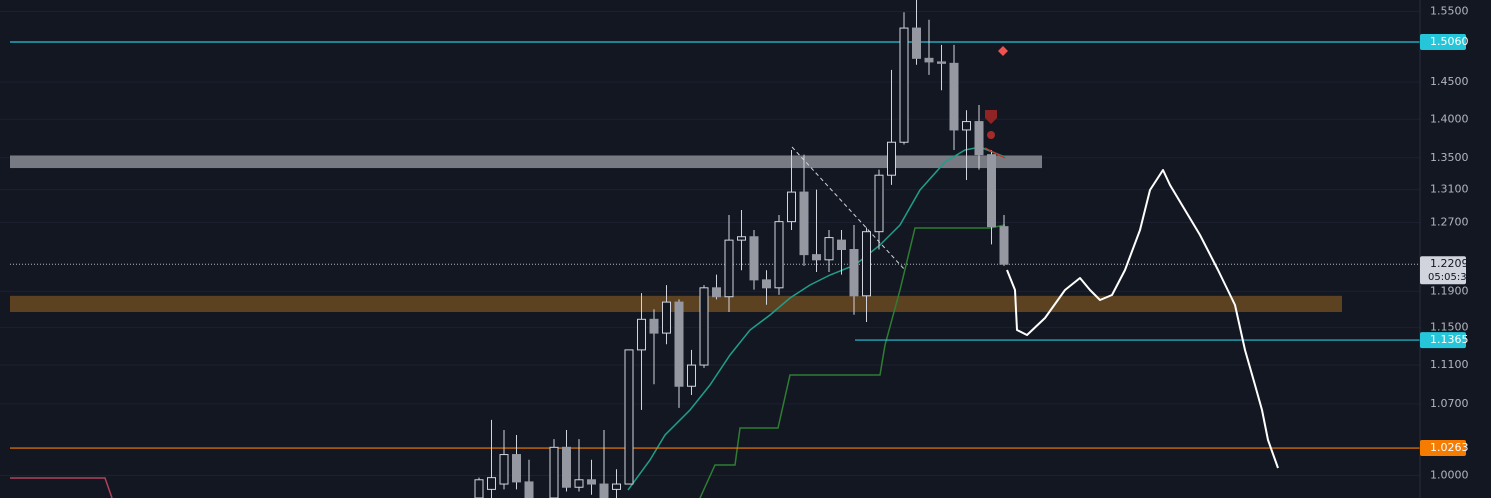  What do you see at coordinates (61, 487) in the screenshot?
I see `red-line` at bounding box center [61, 487].